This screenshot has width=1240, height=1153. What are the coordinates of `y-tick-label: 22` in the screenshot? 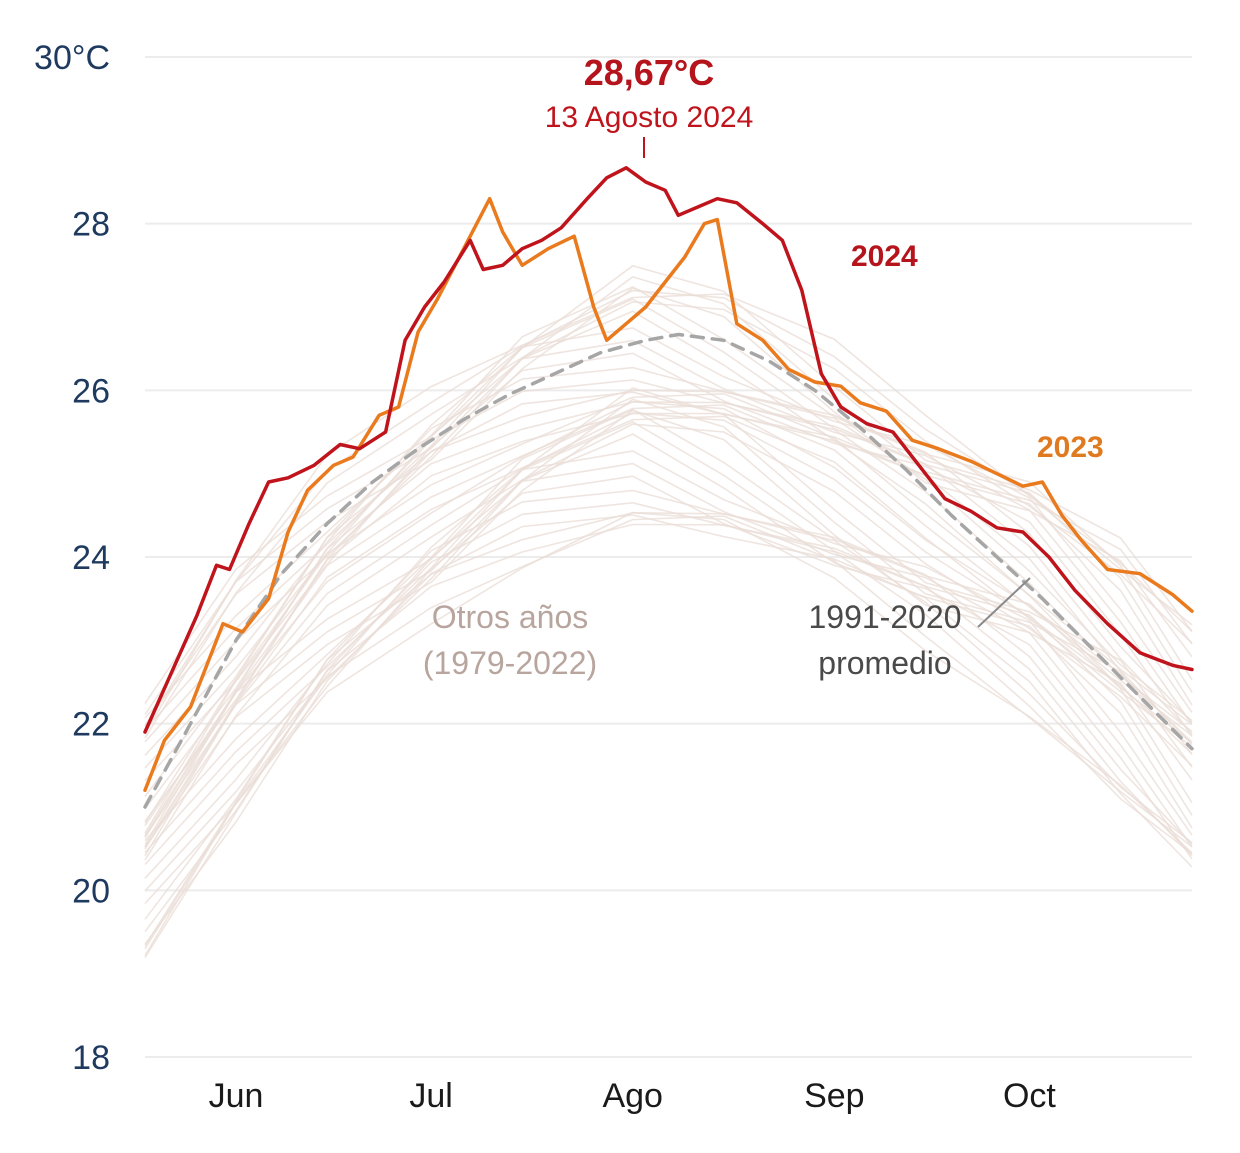 It's located at (91, 725).